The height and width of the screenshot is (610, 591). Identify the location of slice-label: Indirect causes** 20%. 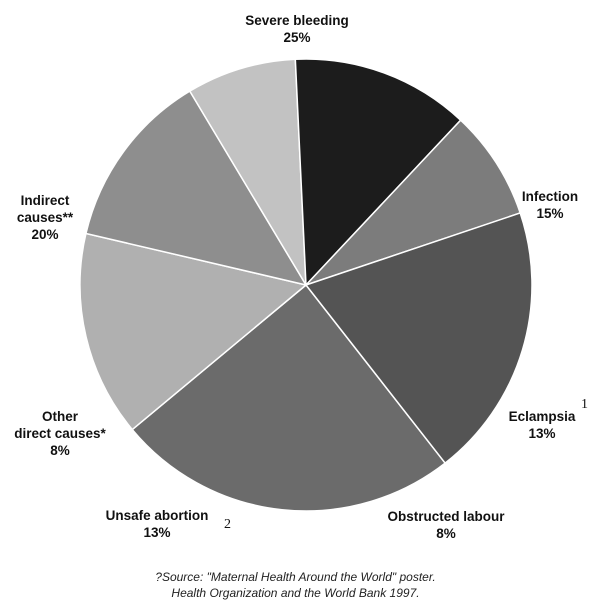
(45, 217).